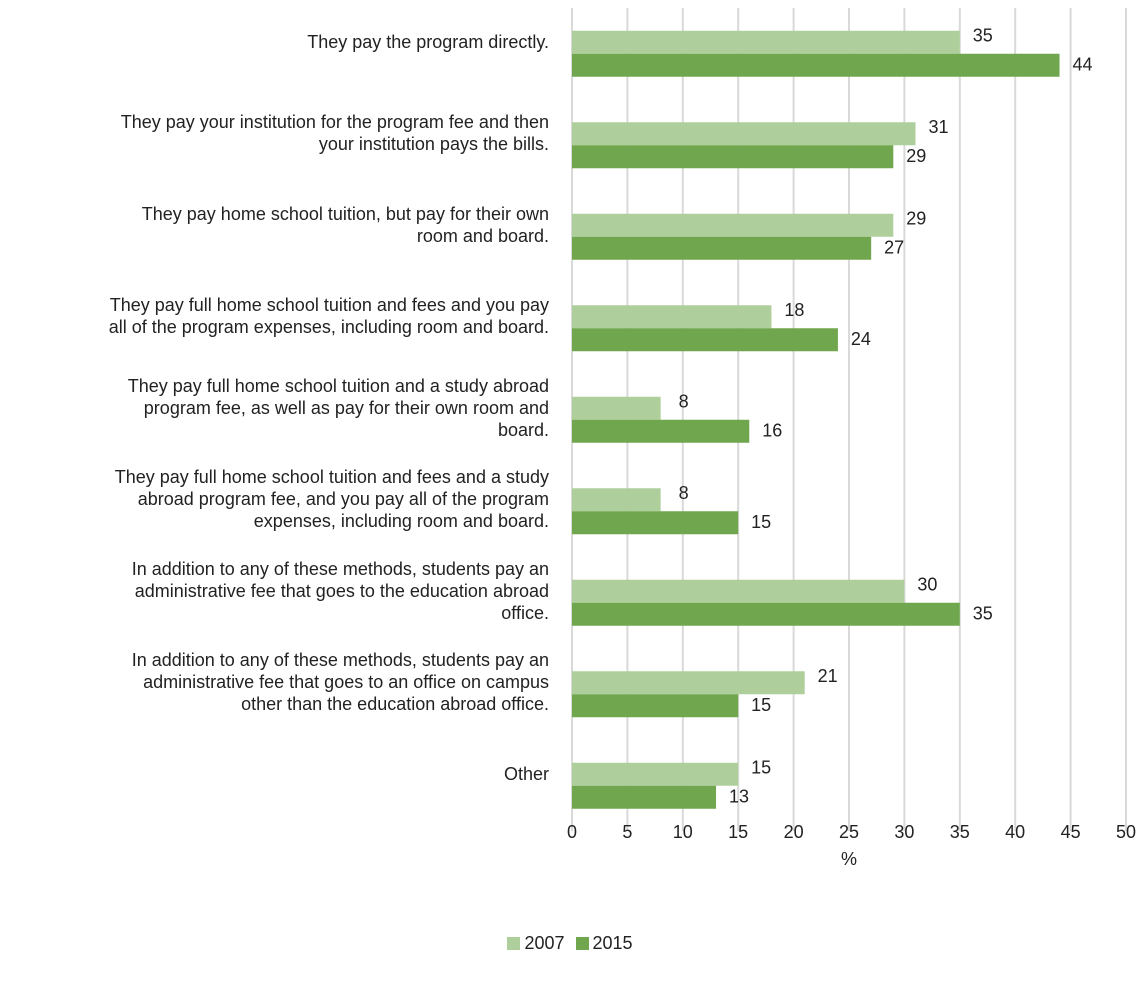 This screenshot has height=982, width=1140. Describe the element at coordinates (612, 943) in the screenshot. I see `legend-label-2015: 2015` at that location.